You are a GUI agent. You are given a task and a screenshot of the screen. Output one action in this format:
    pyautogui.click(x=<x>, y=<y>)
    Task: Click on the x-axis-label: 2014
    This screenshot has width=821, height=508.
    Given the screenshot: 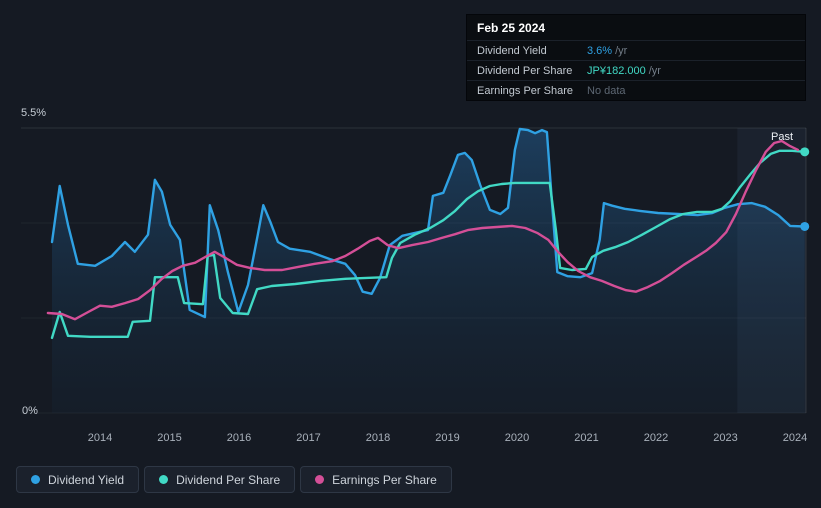 What is the action you would take?
    pyautogui.click(x=100, y=438)
    